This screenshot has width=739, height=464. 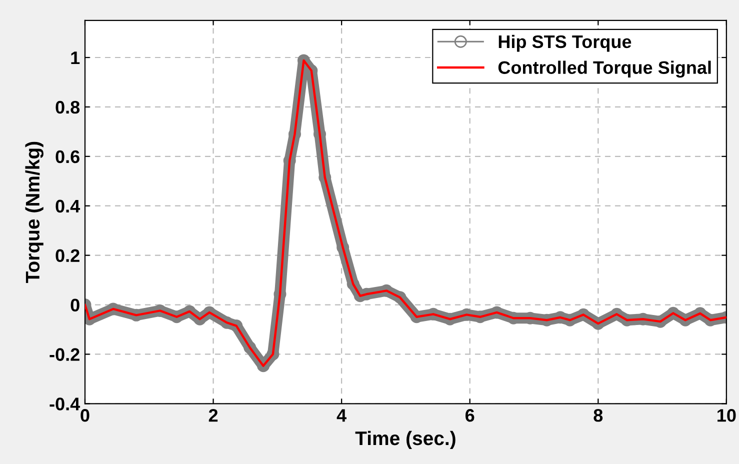 What do you see at coordinates (469, 415) in the screenshot?
I see `x-tick-label: 6` at bounding box center [469, 415].